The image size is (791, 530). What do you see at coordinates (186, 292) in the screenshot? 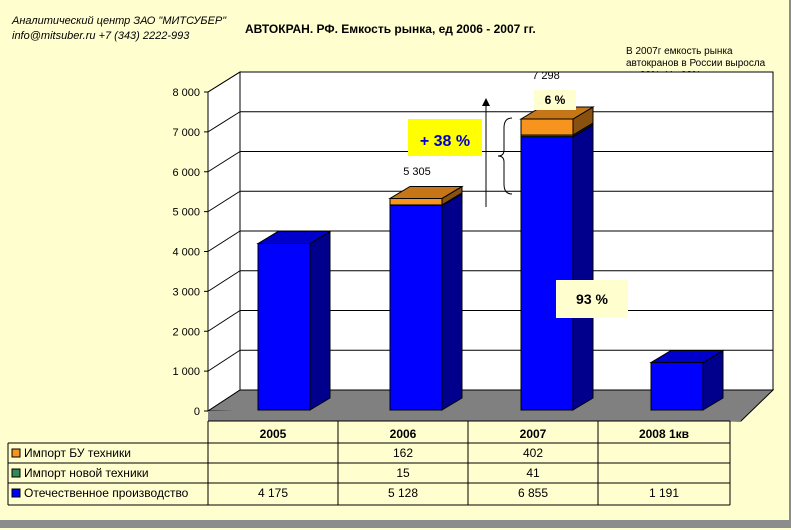
I see `y-tick-label: 3 000` at bounding box center [186, 292].